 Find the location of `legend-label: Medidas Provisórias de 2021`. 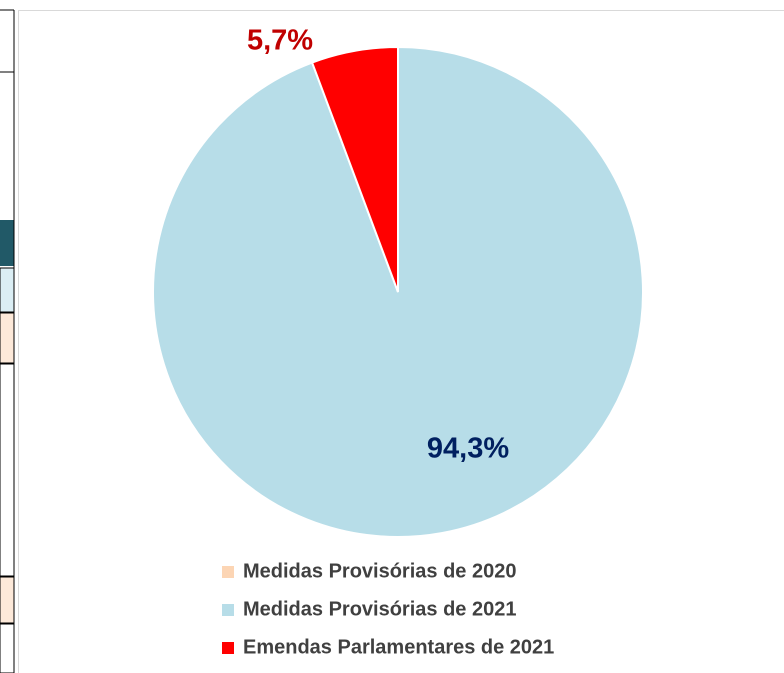

legend-label: Medidas Provisórias de 2021 is located at coordinates (379, 609).